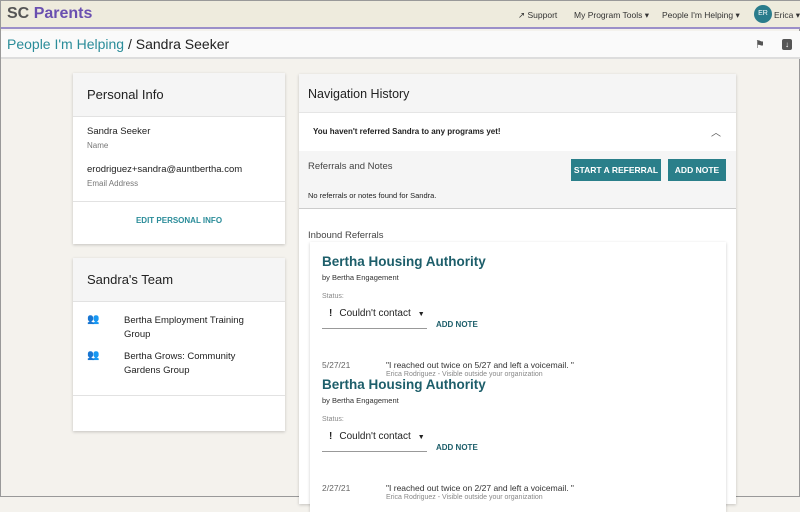  What do you see at coordinates (50, 13) in the screenshot?
I see `brand-logo: SC Parents` at bounding box center [50, 13].